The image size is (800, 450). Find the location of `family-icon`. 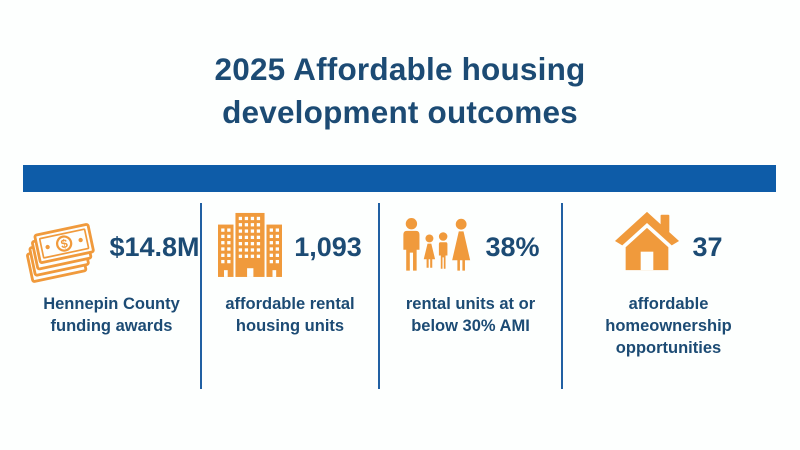

family-icon is located at coordinates (437, 248).